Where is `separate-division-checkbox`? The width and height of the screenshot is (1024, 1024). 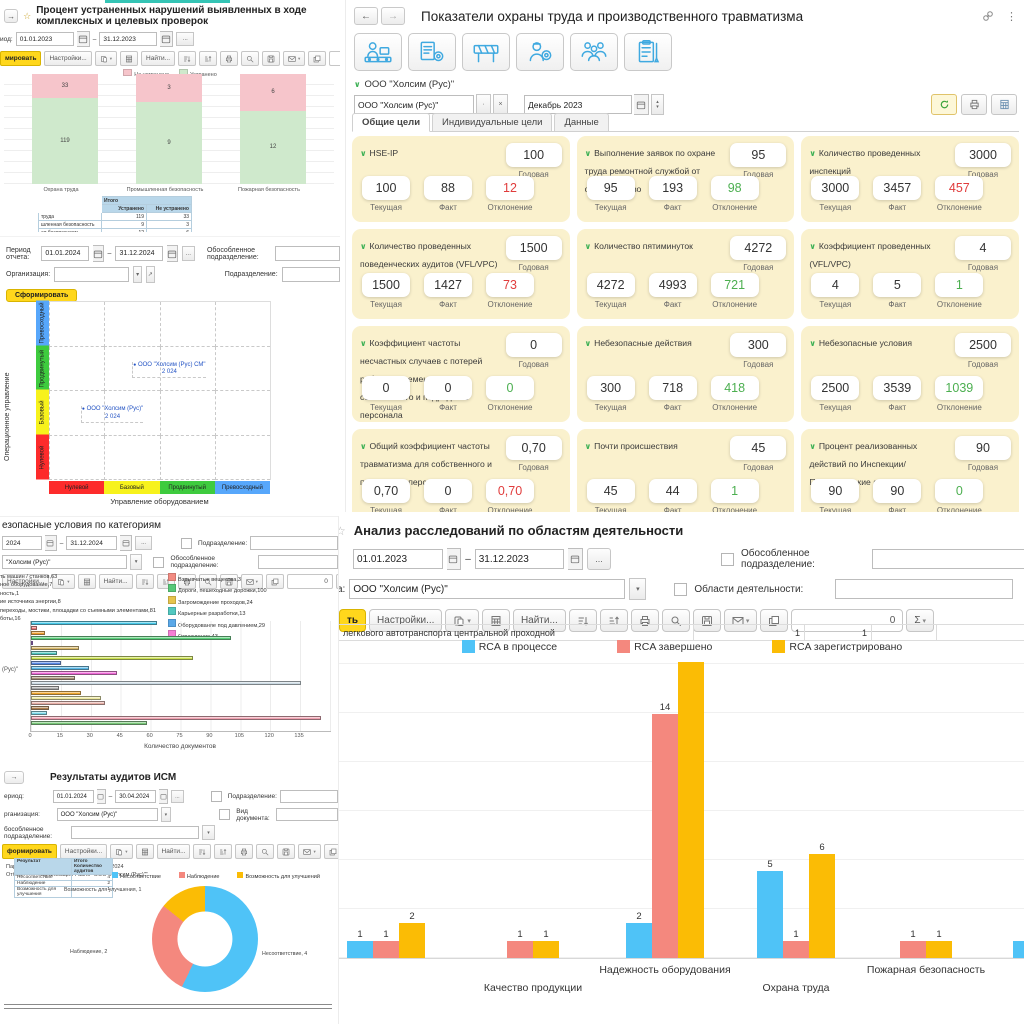 separate-division-checkbox is located at coordinates (159, 562).